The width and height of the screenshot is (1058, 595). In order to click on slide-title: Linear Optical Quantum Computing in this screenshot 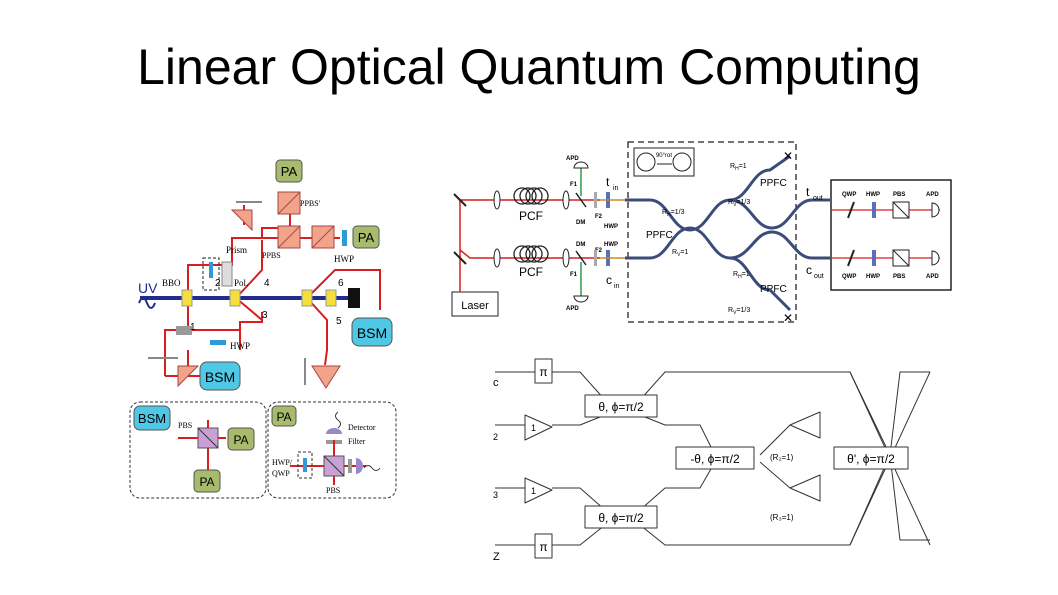, I will do `click(529, 67)`.